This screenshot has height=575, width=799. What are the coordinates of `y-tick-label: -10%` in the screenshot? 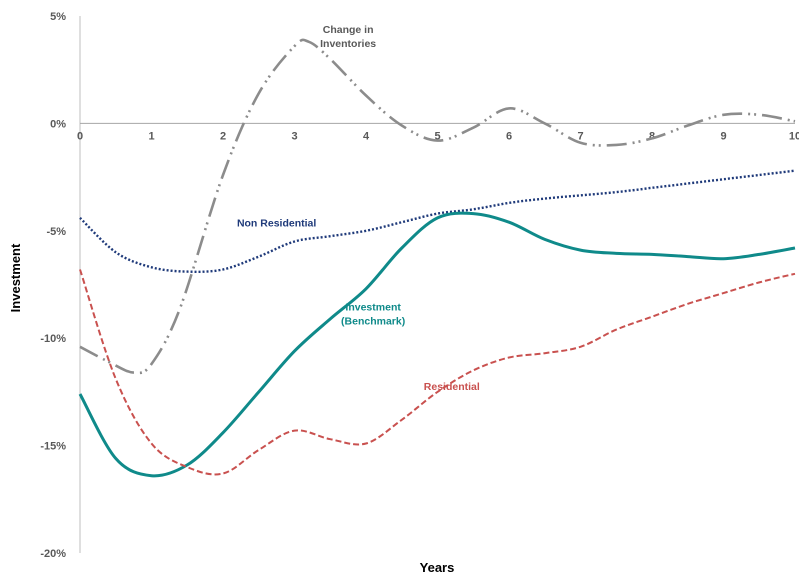 It's located at (53, 339).